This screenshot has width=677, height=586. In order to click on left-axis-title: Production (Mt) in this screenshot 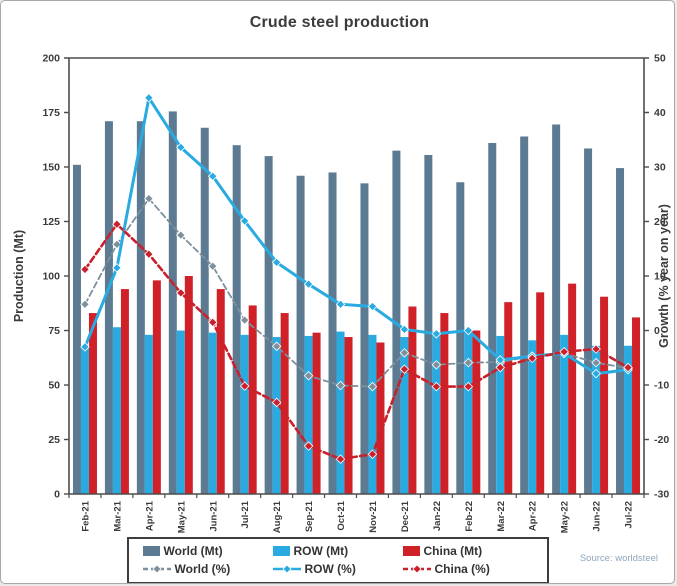, I will do `click(19, 276)`.